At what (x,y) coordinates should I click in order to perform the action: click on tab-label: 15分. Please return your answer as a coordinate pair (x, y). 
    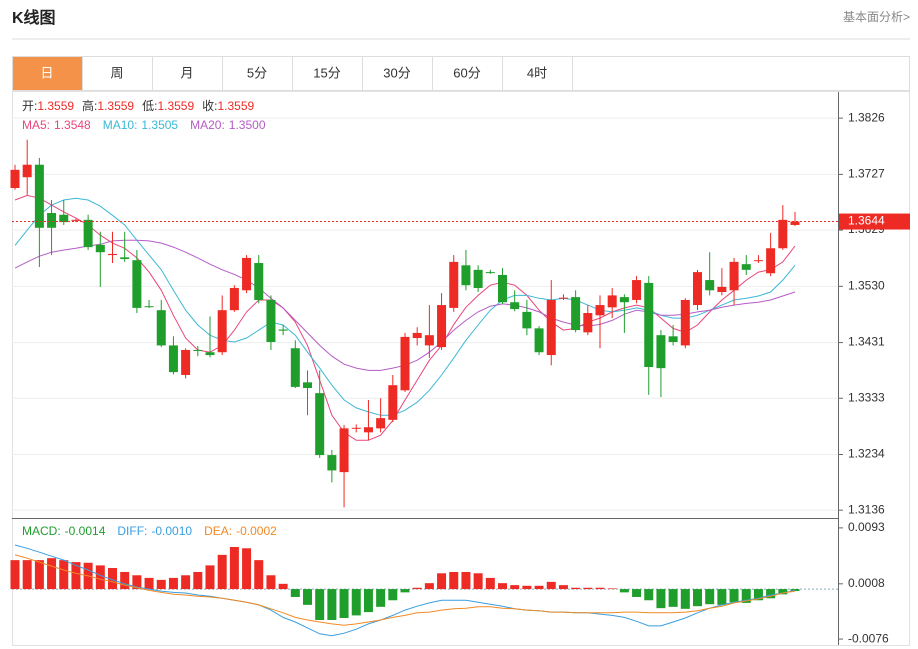
    Looking at the image, I should click on (326, 72).